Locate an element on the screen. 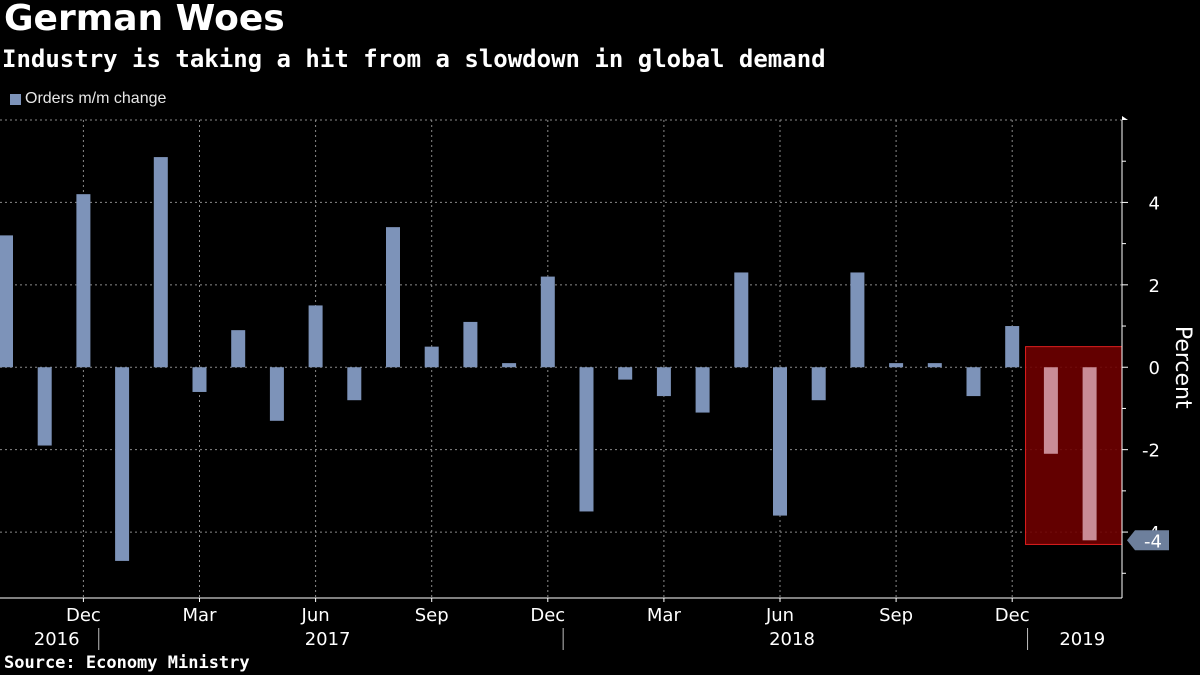 This screenshot has height=675, width=1200. x-year-label: 2016 is located at coordinates (57, 639).